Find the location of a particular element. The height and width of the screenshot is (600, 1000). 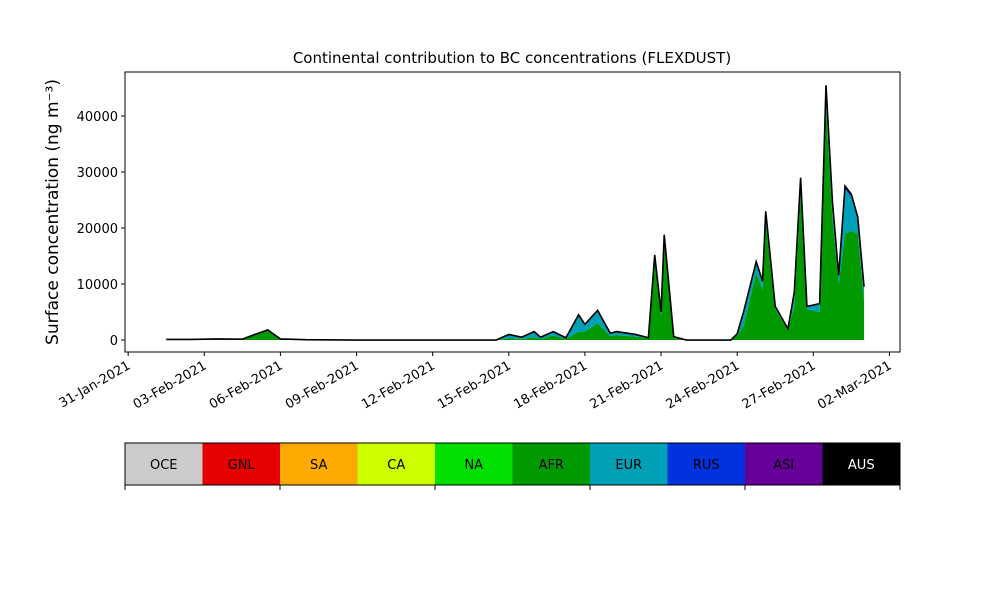

y-tick-label: 30000 is located at coordinates (97, 173).